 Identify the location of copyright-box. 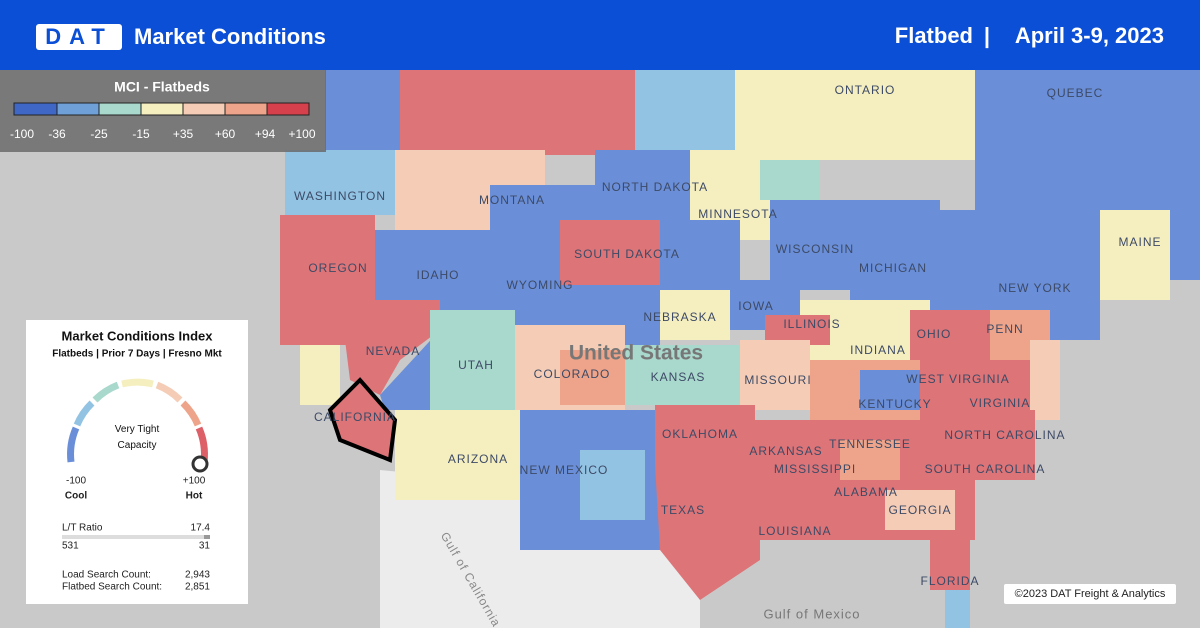
(1090, 594).